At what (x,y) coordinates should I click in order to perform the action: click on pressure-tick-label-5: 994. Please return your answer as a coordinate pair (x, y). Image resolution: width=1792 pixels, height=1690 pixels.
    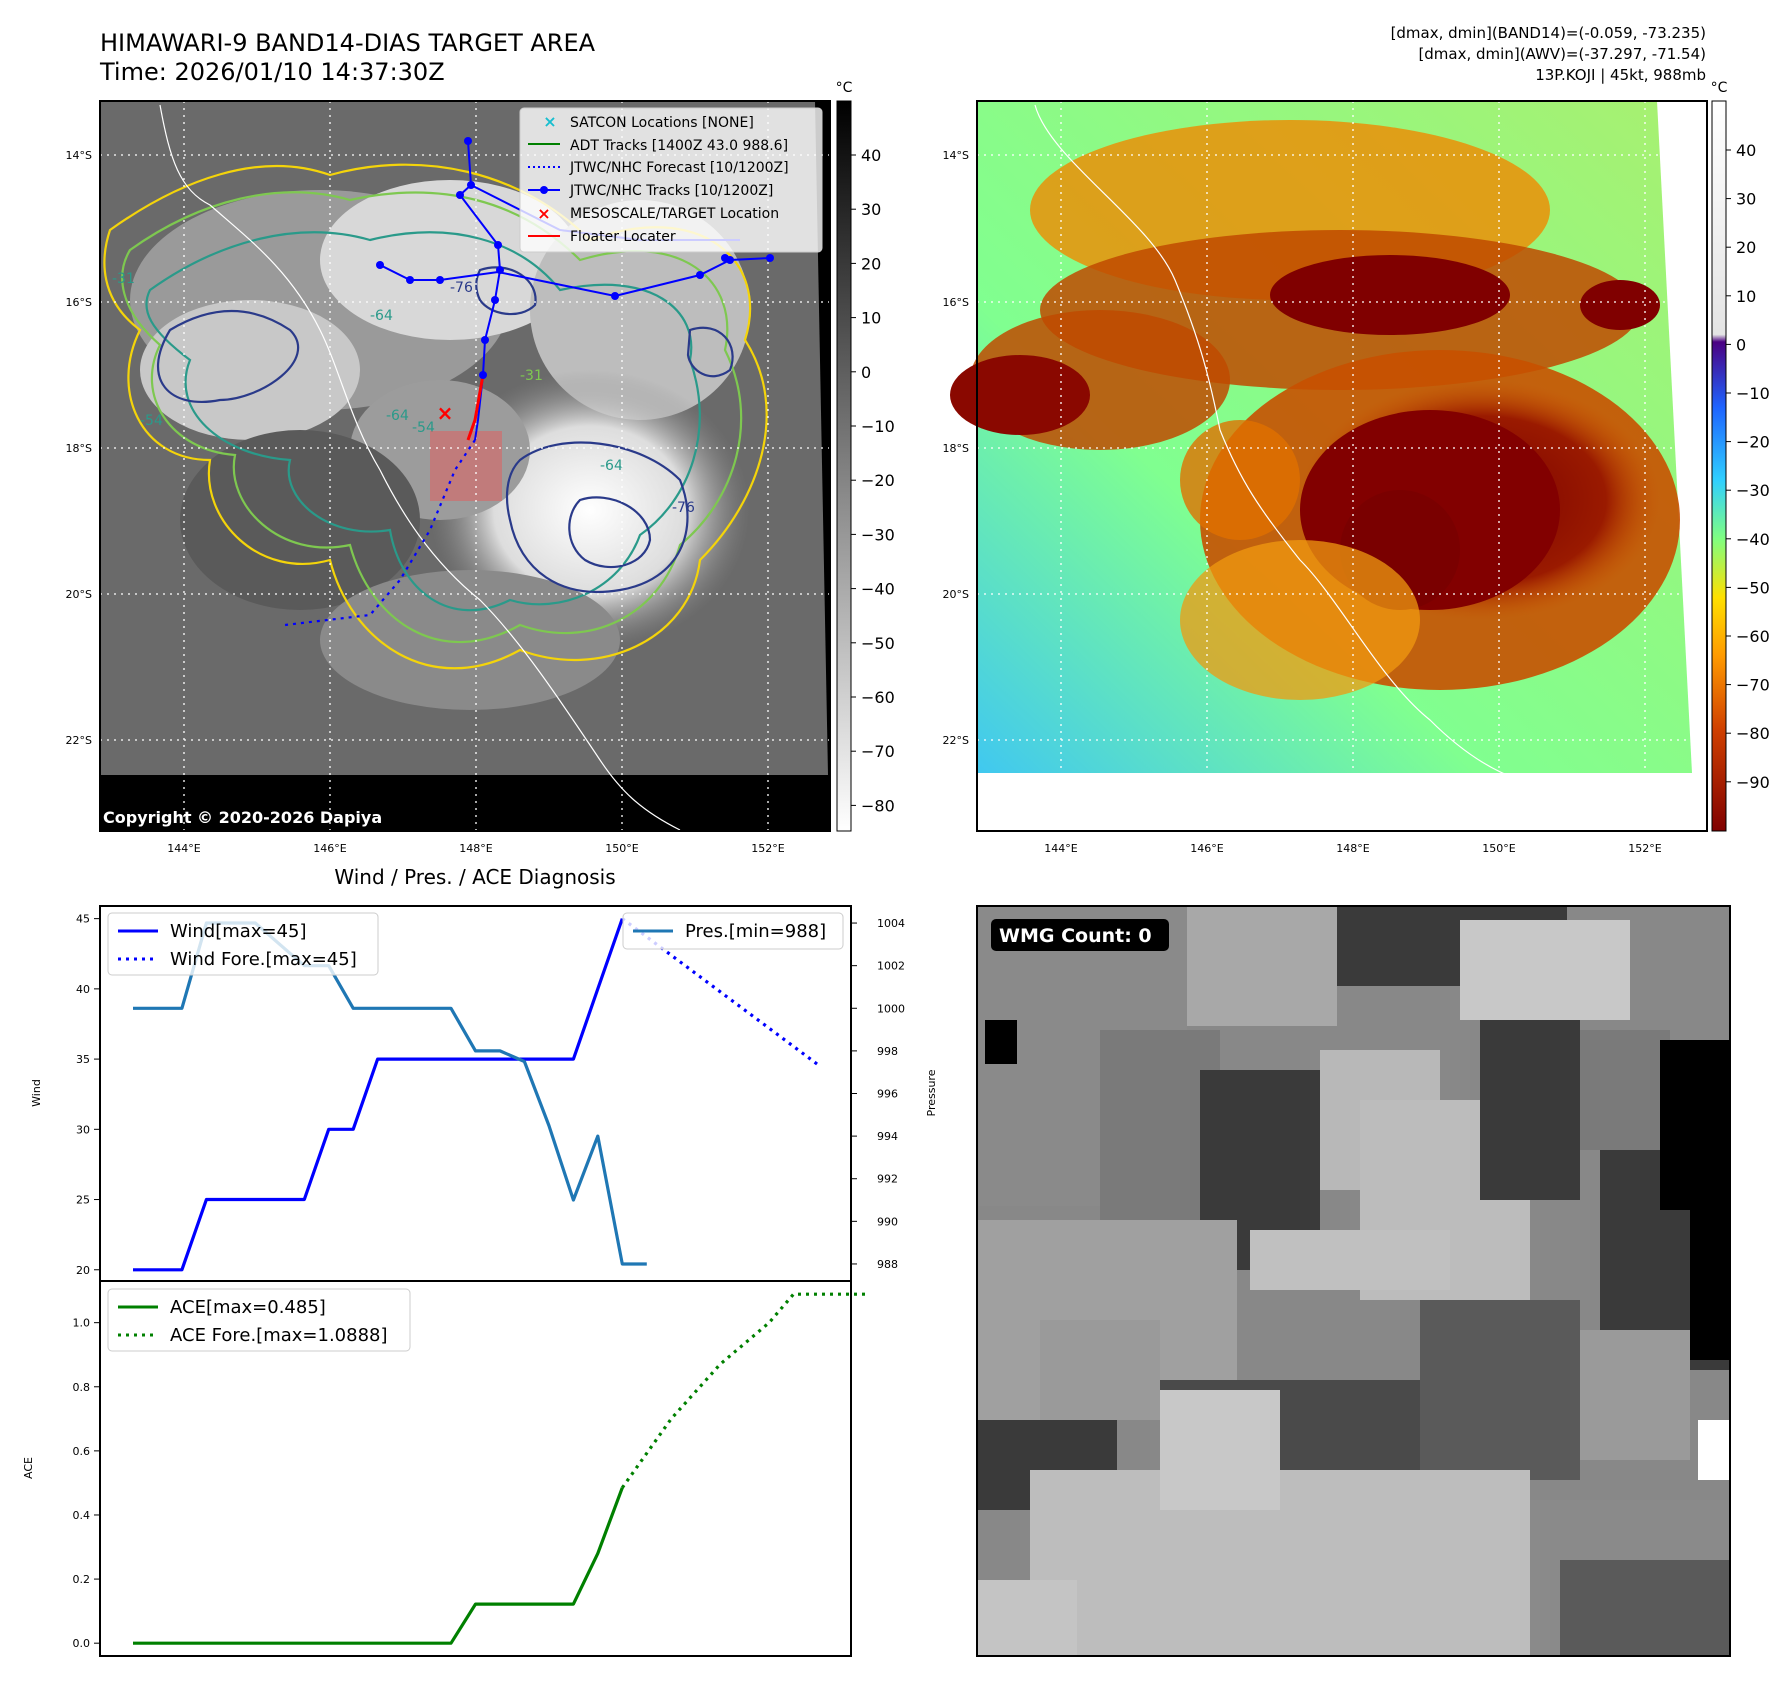
    Looking at the image, I should click on (887, 1136).